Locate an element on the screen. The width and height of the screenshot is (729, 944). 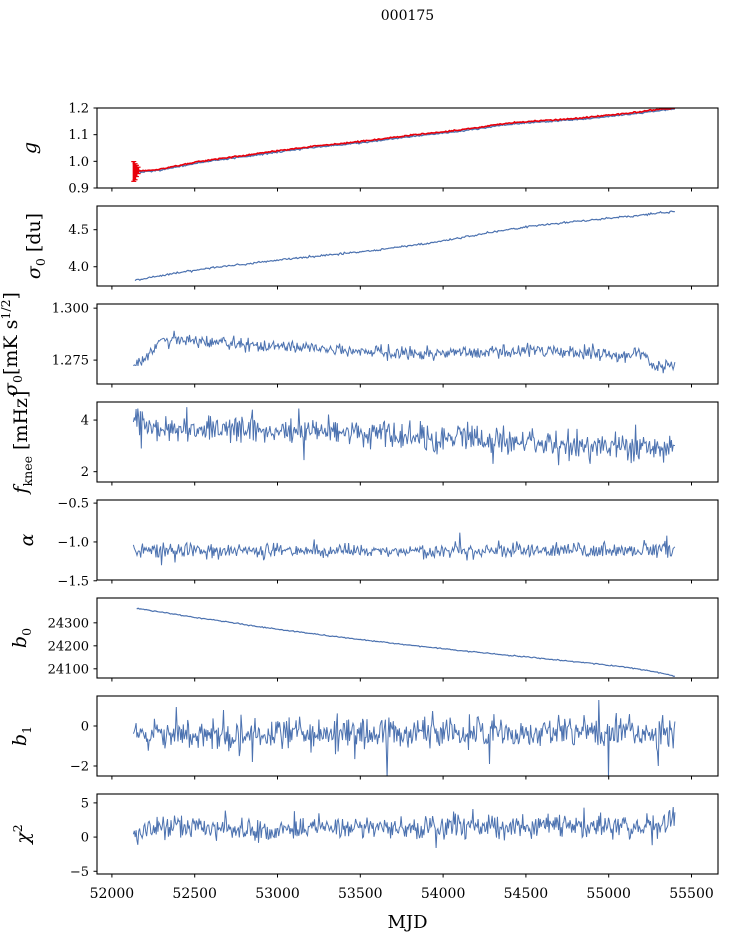
series-sigma0-mK is located at coordinates (404, 352).